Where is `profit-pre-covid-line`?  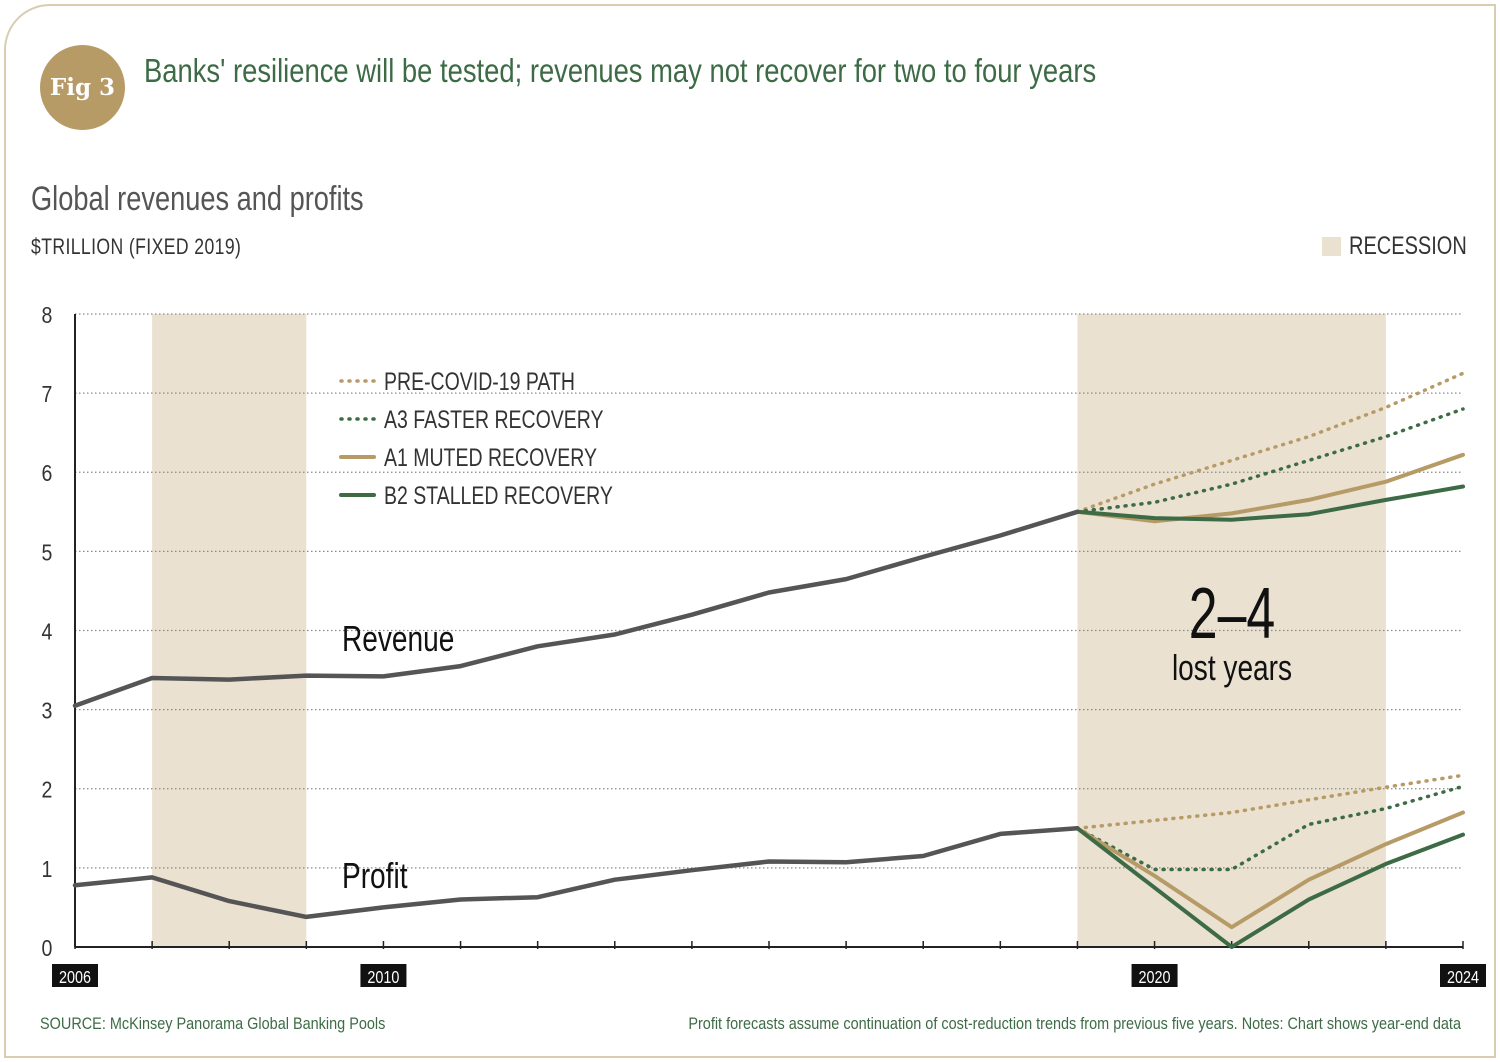 profit-pre-covid-line is located at coordinates (1270, 802).